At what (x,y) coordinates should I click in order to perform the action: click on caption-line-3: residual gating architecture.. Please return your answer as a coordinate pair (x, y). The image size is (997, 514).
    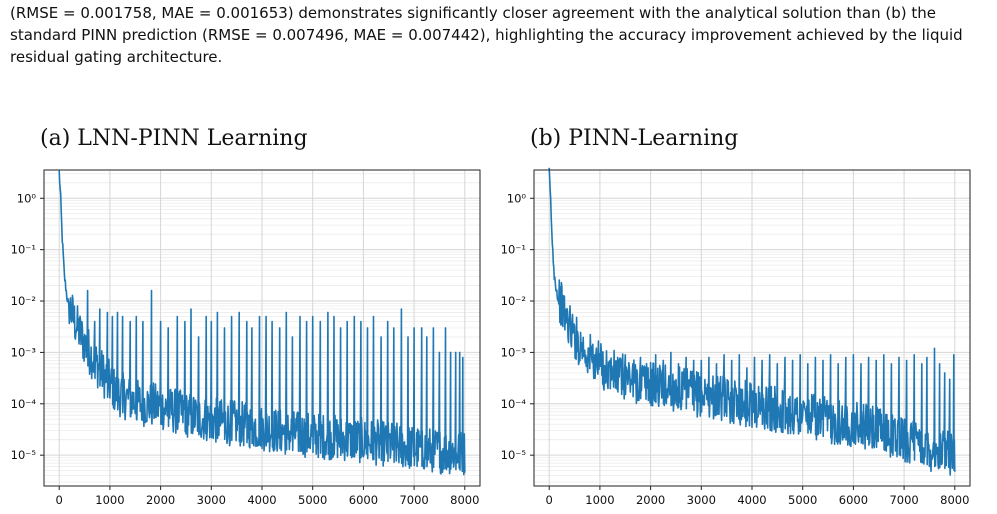
    Looking at the image, I should click on (116, 57).